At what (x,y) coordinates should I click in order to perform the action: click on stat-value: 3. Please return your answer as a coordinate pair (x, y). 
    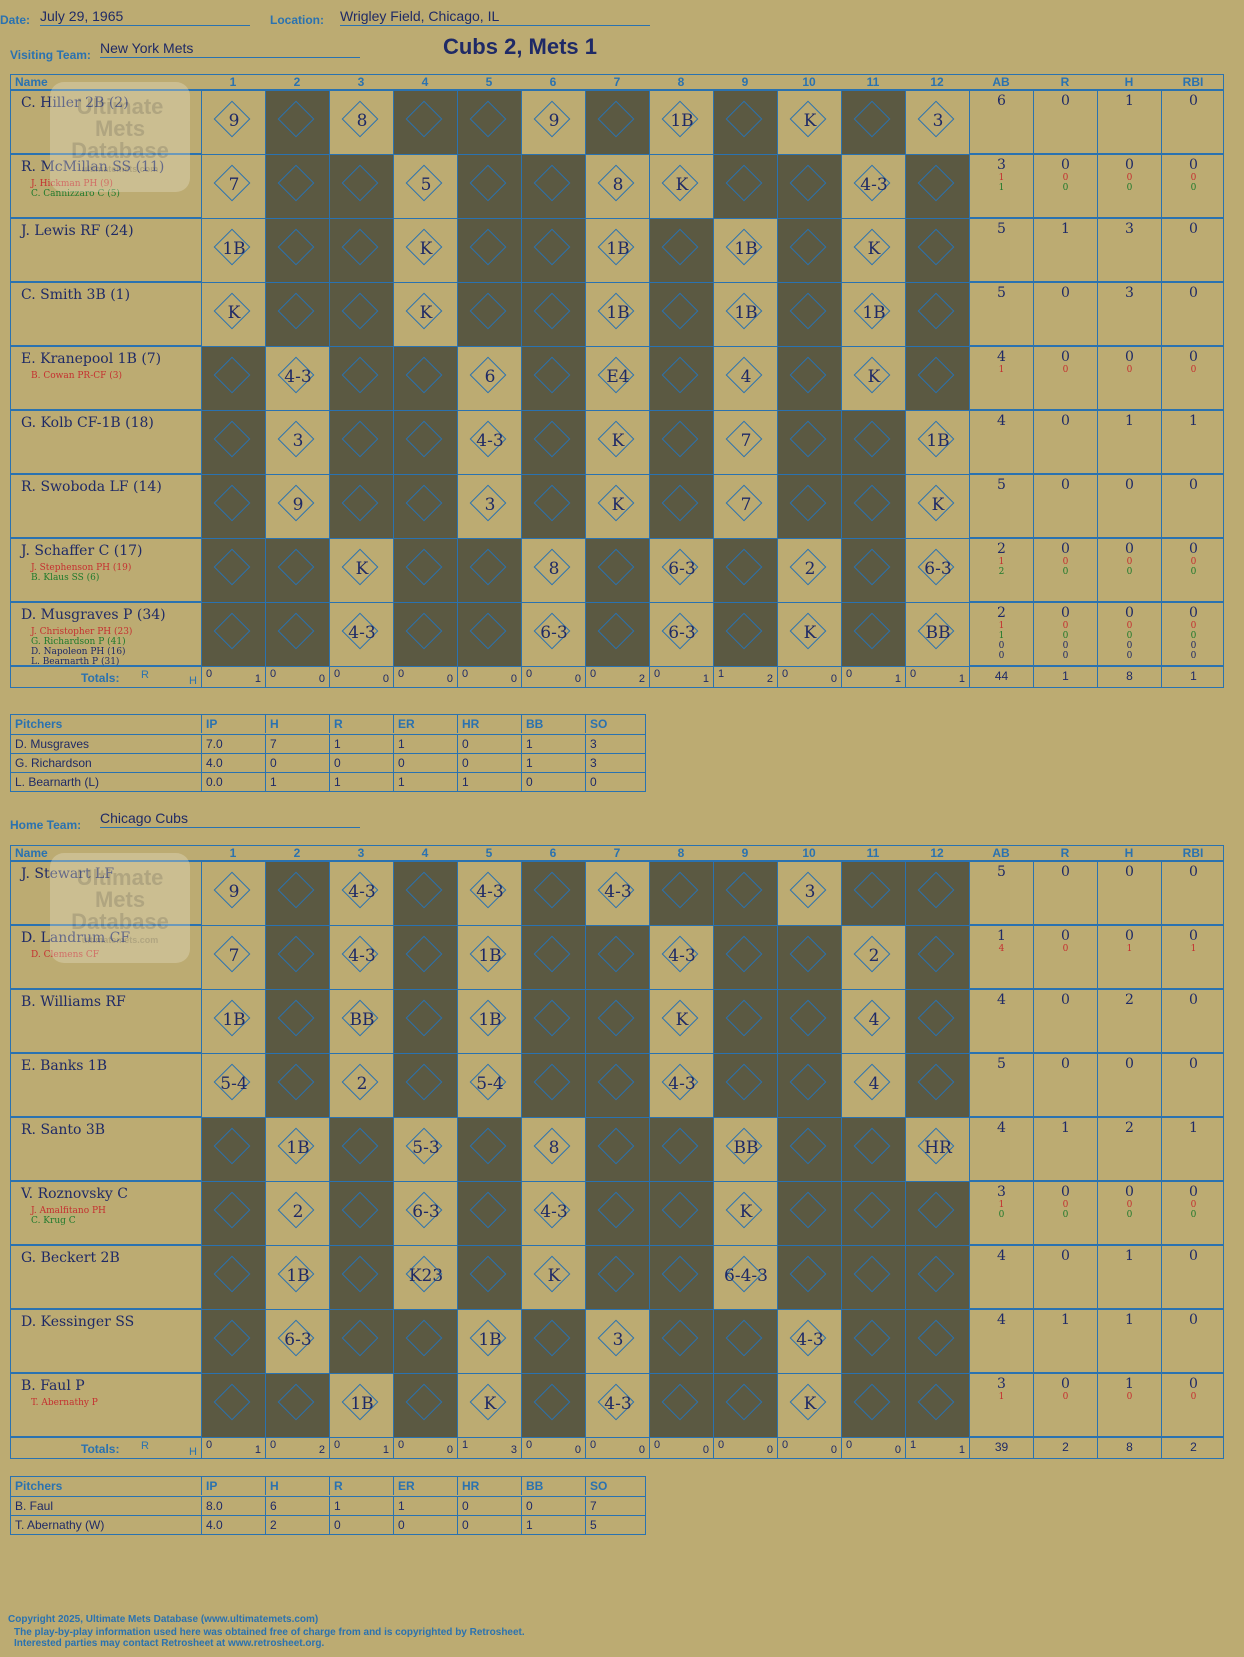
    Looking at the image, I should click on (1001, 1192).